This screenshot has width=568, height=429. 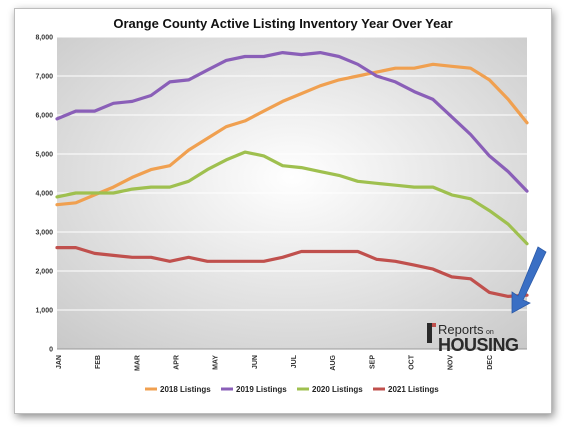 What do you see at coordinates (177, 362) in the screenshot?
I see `x-tick-label: APR` at bounding box center [177, 362].